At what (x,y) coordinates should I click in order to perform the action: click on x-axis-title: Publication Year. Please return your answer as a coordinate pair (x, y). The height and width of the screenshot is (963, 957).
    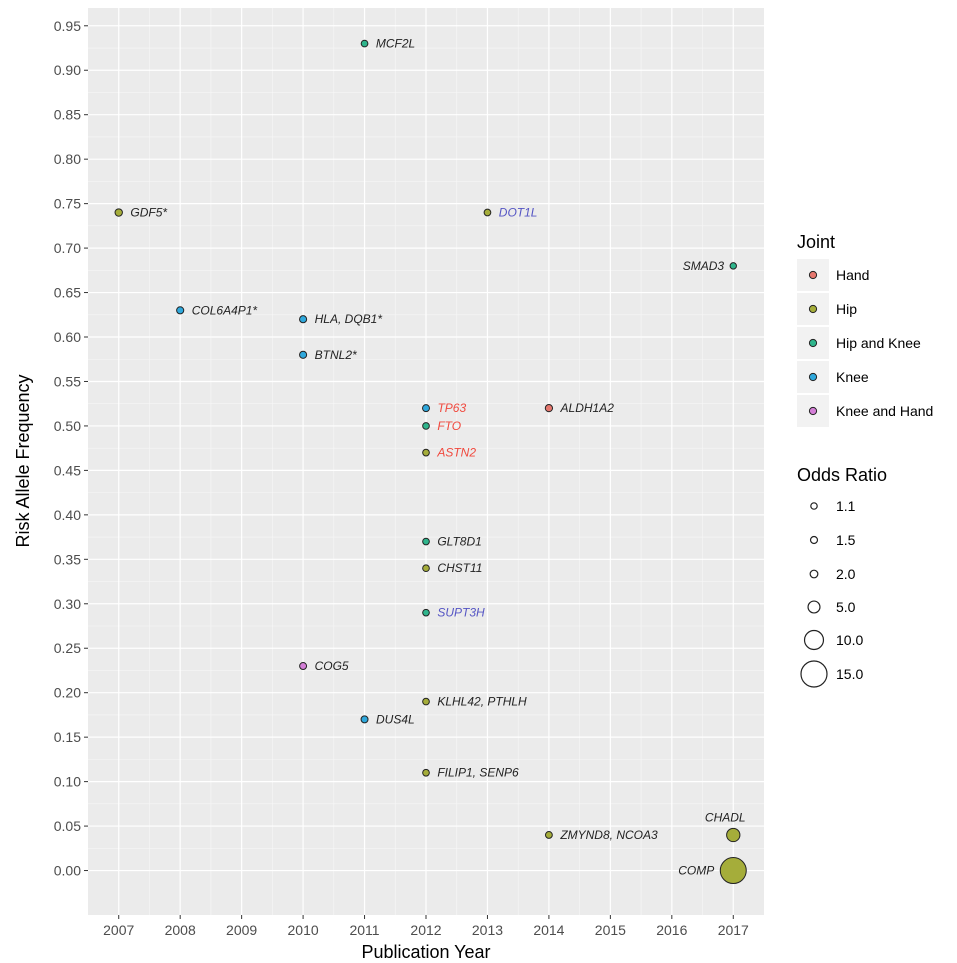
    Looking at the image, I should click on (425, 952).